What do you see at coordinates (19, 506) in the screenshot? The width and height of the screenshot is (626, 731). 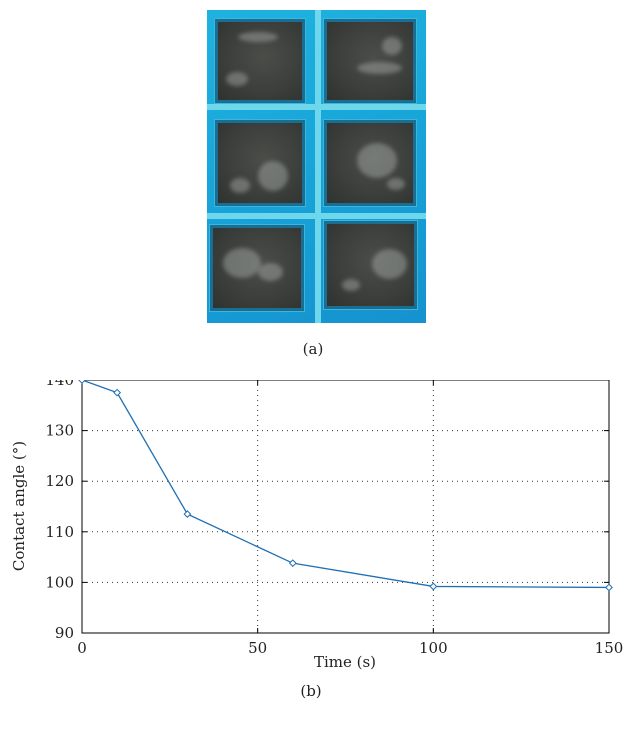 I see `y-axis-label: Contact angle (°)` at bounding box center [19, 506].